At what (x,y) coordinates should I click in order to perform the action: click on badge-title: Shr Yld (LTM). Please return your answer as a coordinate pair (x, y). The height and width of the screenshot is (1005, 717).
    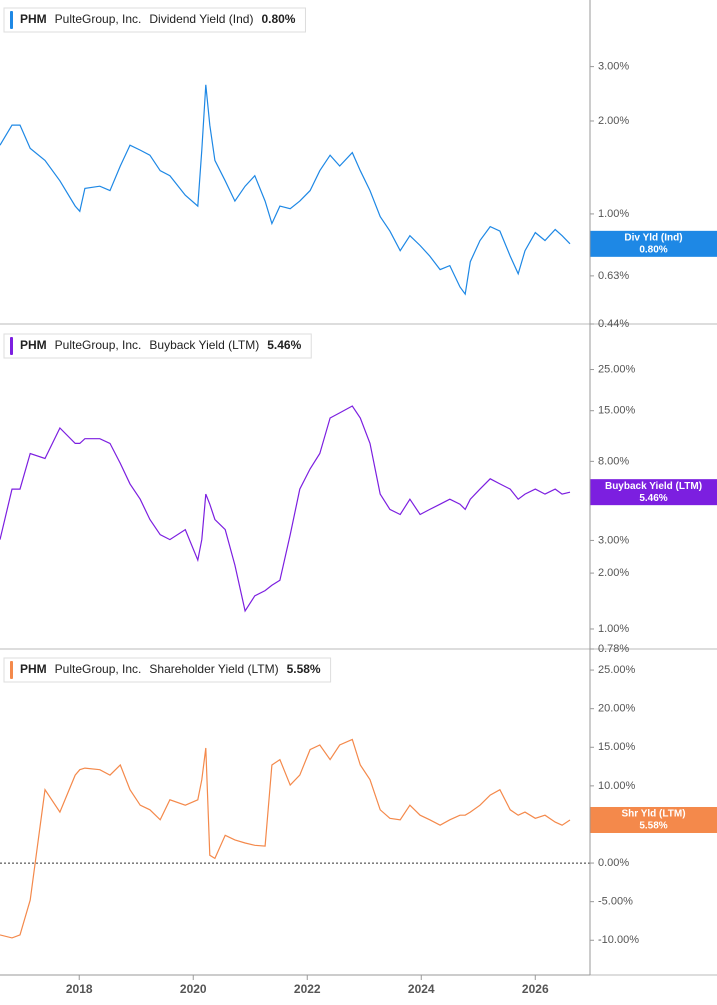
    Looking at the image, I should click on (653, 814).